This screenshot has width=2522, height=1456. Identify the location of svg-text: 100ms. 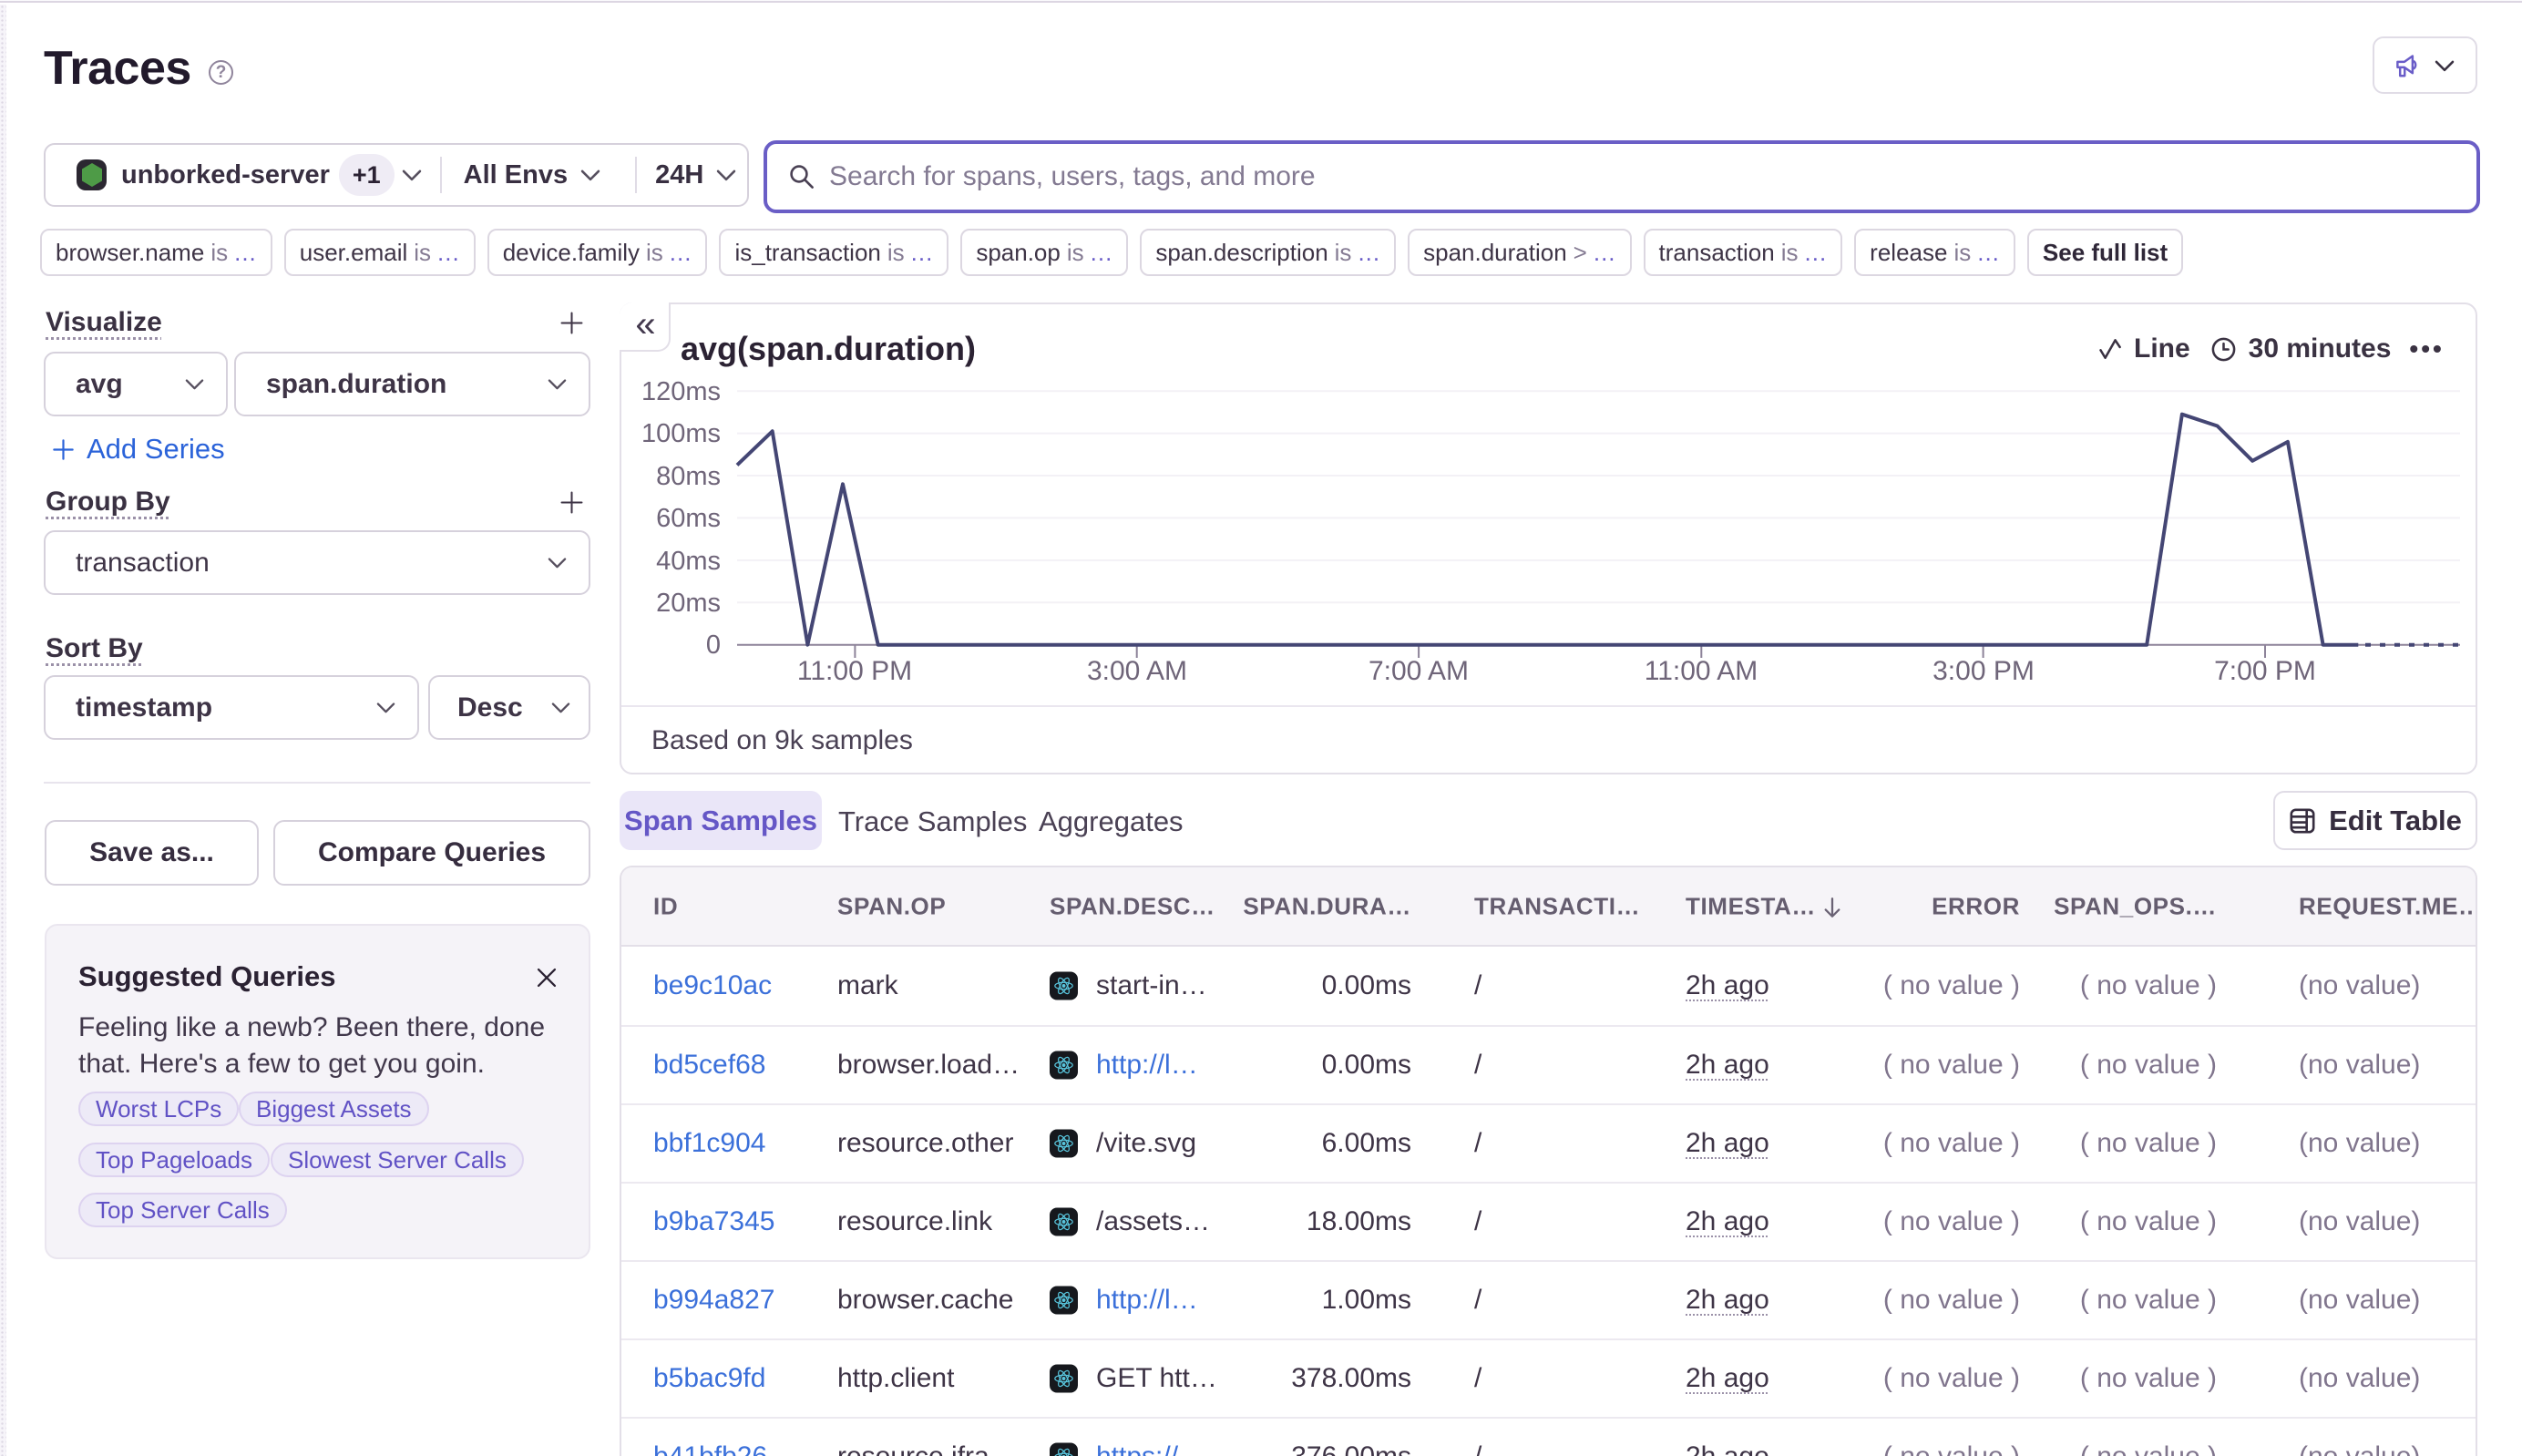
(681, 433).